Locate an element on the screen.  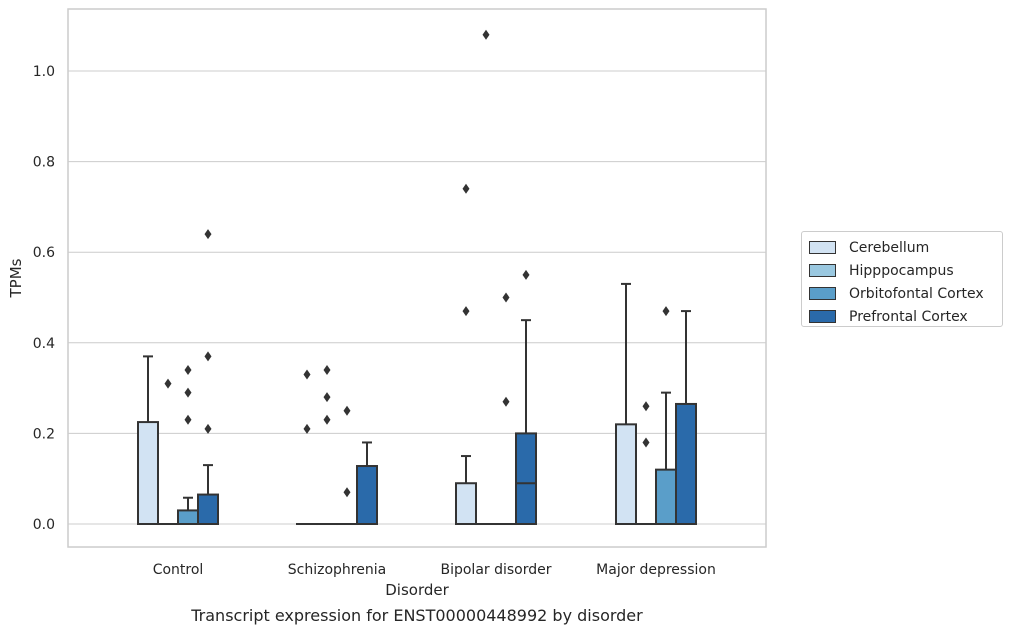
legend-item-prefrontal-cortex: Prefrontal Cortex is located at coordinates (905, 316).